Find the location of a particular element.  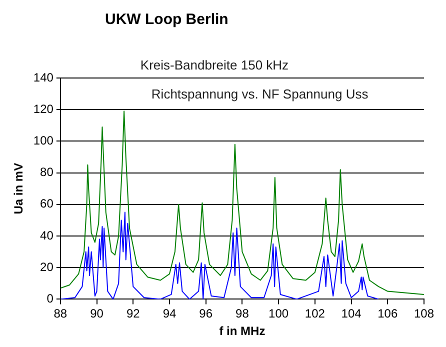

x-axis-title: f in MHz is located at coordinates (242, 331).